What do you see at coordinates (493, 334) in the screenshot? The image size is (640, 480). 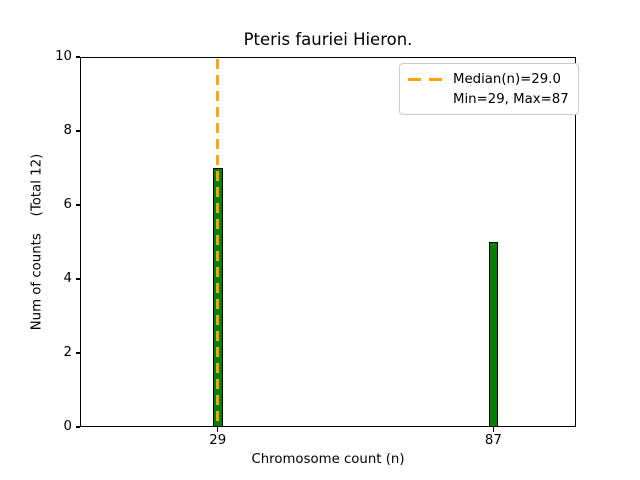 I see `bar-n87` at bounding box center [493, 334].